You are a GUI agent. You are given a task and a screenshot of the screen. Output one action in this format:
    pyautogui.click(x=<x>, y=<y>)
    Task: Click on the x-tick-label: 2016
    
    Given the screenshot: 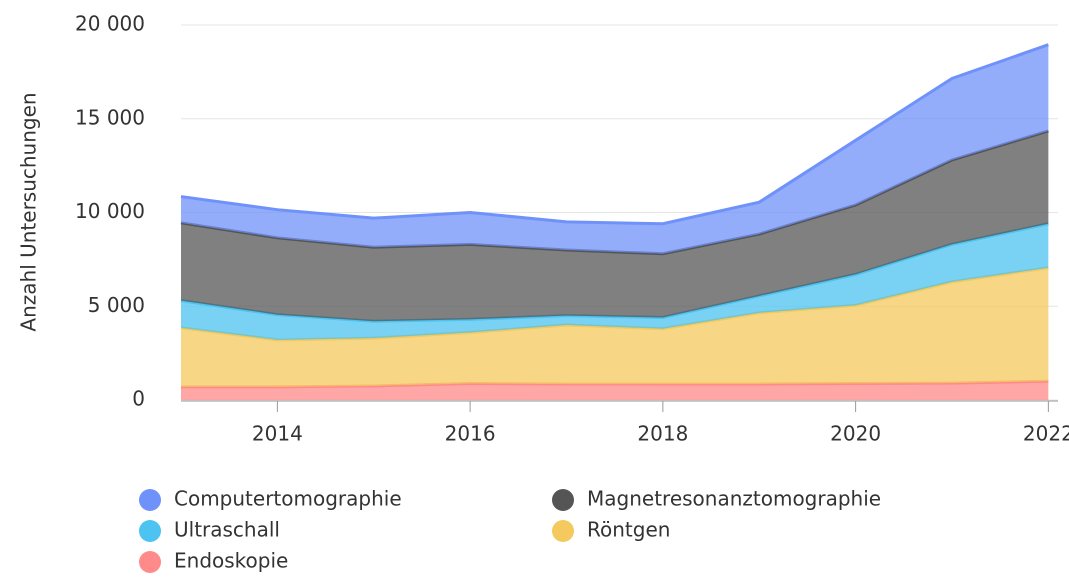 What is the action you would take?
    pyautogui.click(x=470, y=434)
    